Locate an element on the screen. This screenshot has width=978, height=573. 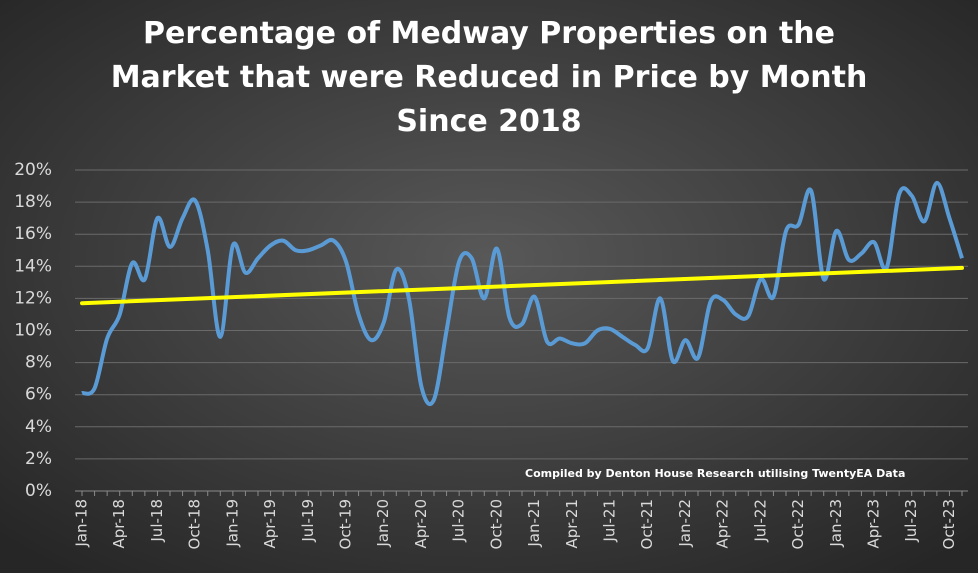
y-tick-label: 4% is located at coordinates (38, 427).